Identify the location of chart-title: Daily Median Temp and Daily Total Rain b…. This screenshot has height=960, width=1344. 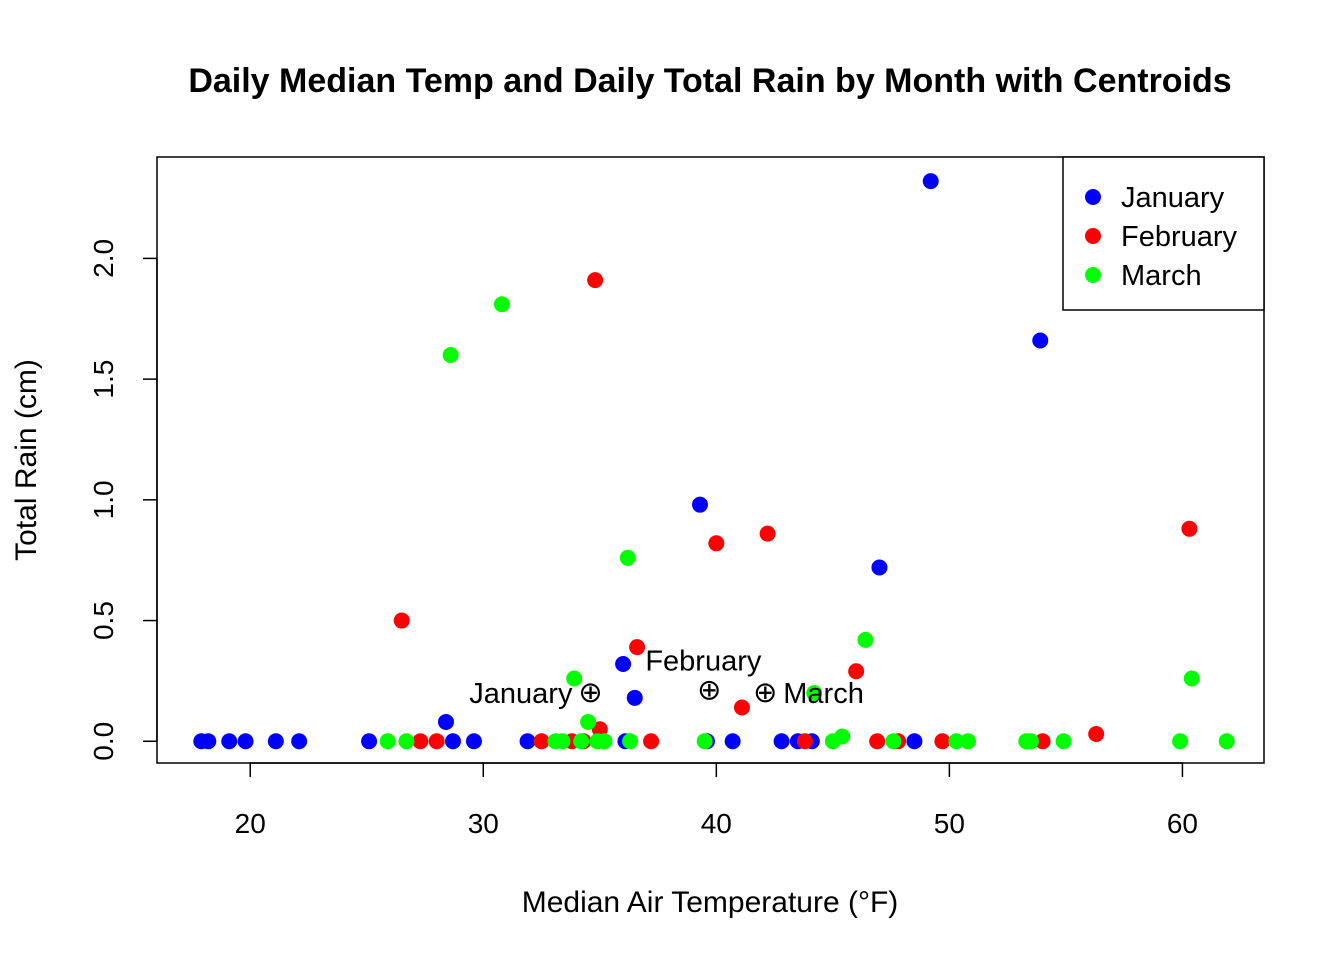
(709, 81).